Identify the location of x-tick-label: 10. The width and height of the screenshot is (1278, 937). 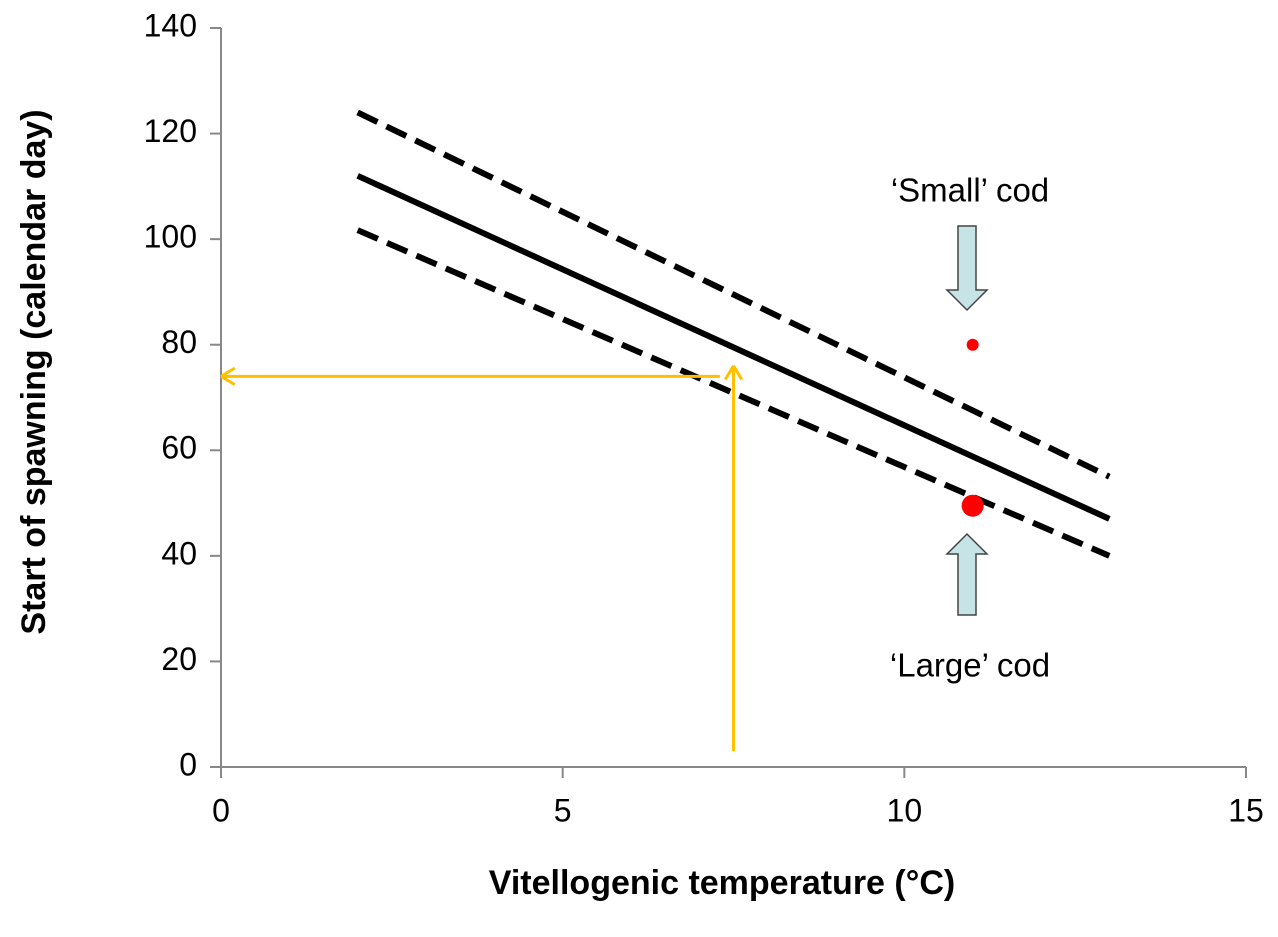
(905, 810).